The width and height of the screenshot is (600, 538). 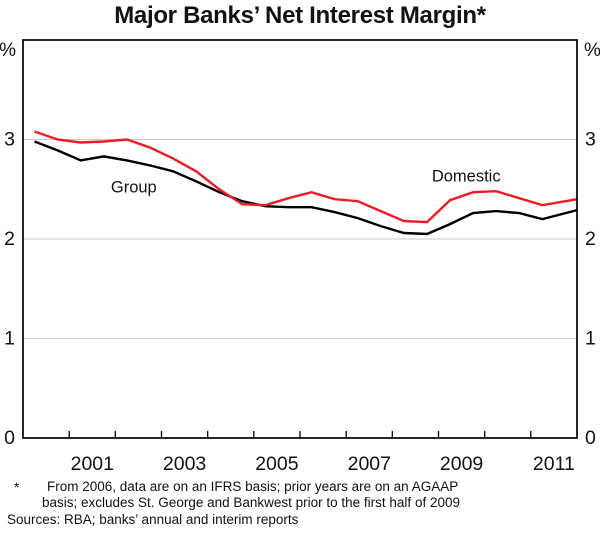 I want to click on x-axis-label-2007: 2007, so click(x=369, y=464).